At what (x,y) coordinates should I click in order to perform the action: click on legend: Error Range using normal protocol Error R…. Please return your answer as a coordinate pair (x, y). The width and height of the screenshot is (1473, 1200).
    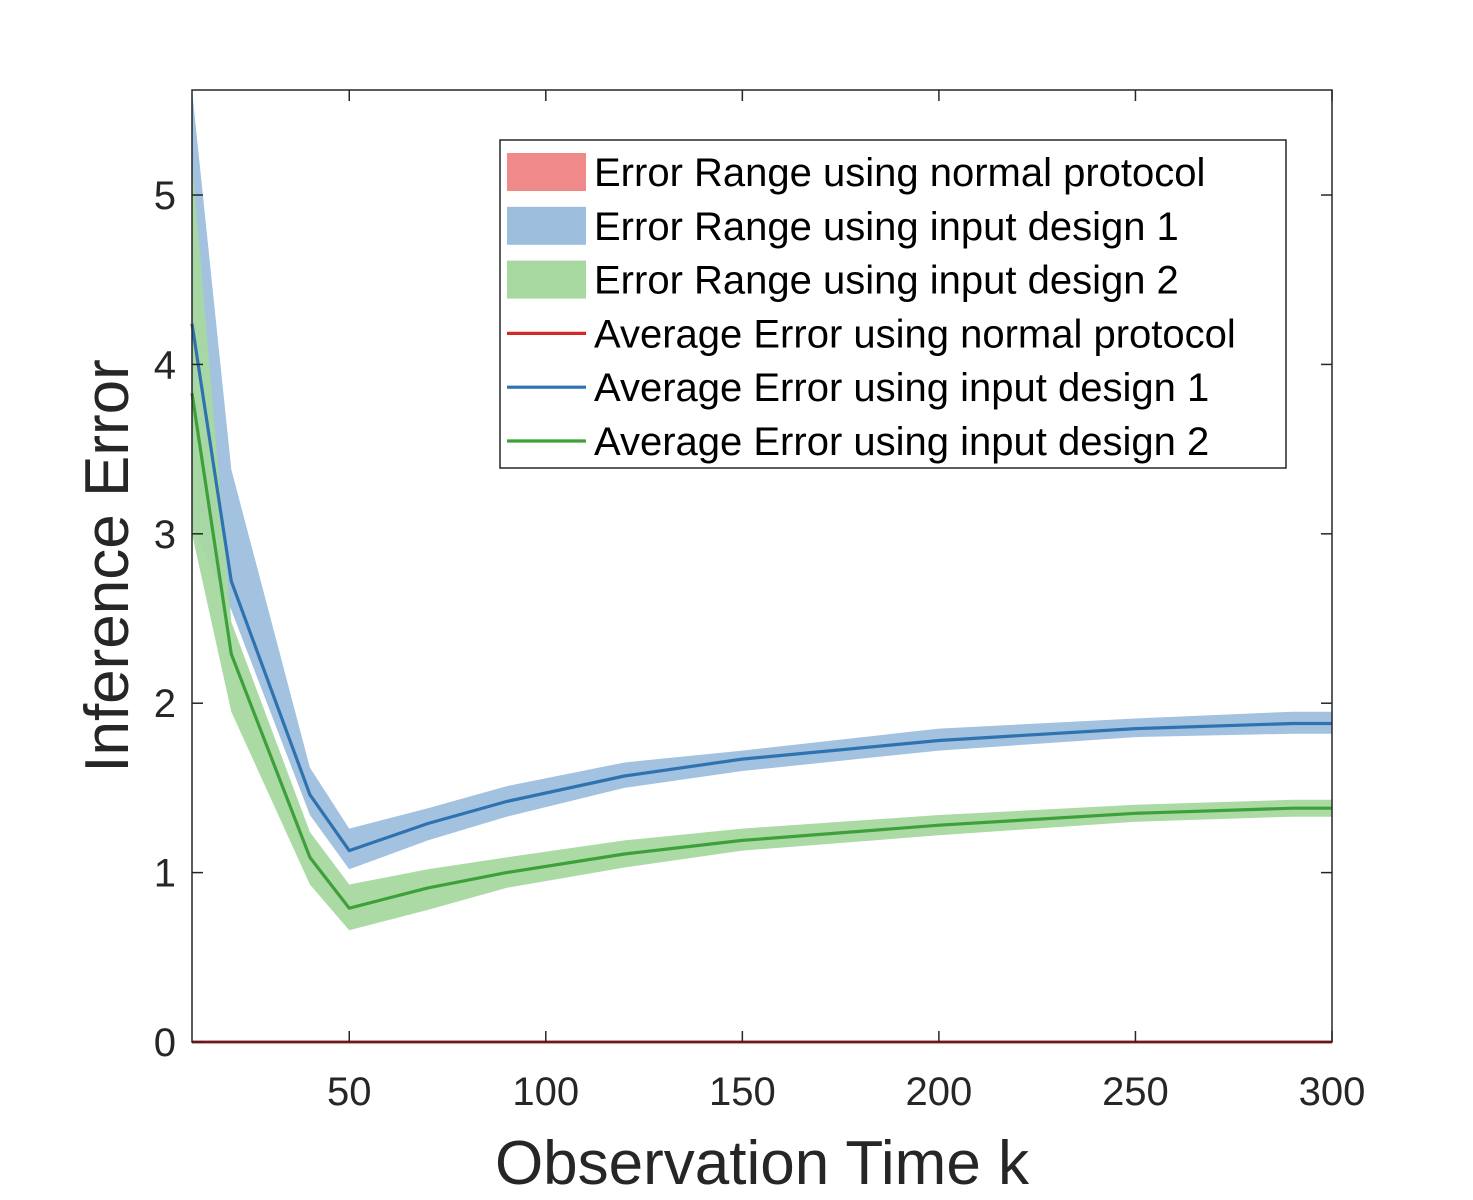
    Looking at the image, I should click on (893, 304).